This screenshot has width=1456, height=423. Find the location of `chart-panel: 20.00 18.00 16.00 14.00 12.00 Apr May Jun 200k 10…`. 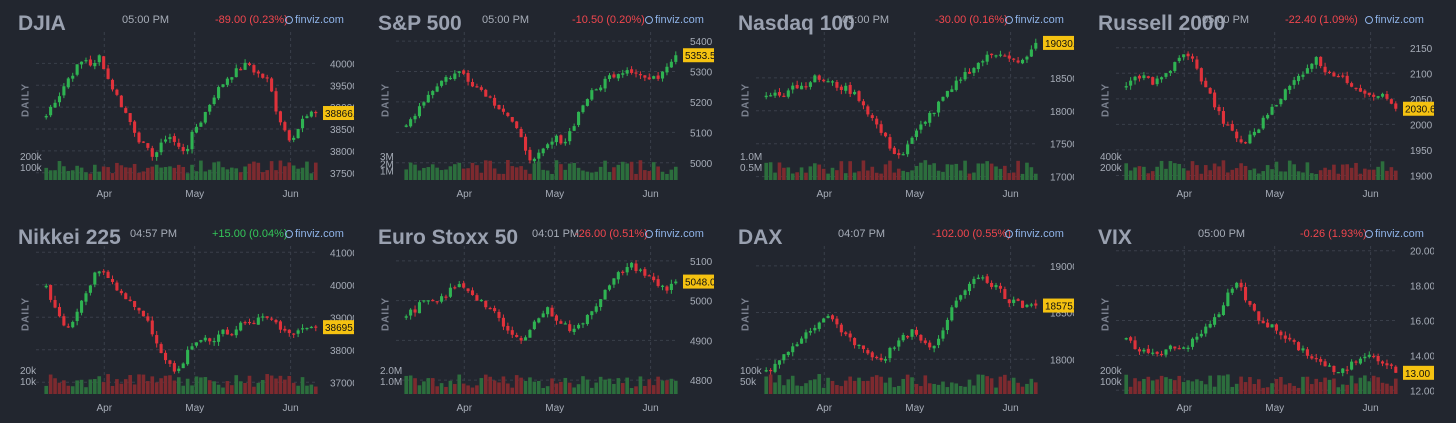

chart-panel: 20.00 18.00 16.00 14.00 12.00 Apr May Jun 200k 10… is located at coordinates (1257, 316).